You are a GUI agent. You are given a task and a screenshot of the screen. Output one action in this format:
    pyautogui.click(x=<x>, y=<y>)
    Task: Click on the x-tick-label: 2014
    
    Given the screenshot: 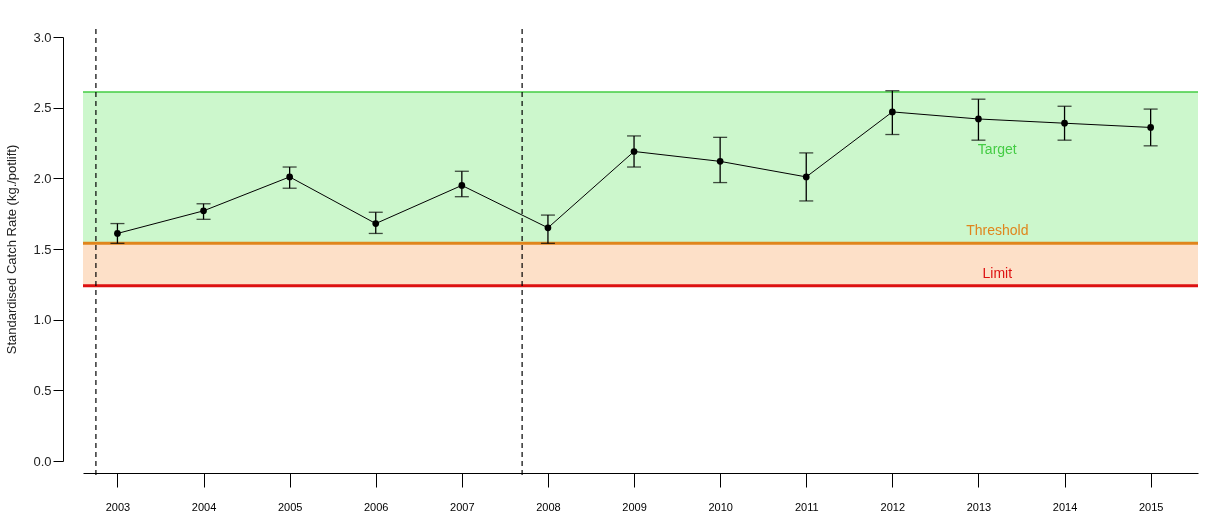 What is the action you would take?
    pyautogui.click(x=1065, y=506)
    